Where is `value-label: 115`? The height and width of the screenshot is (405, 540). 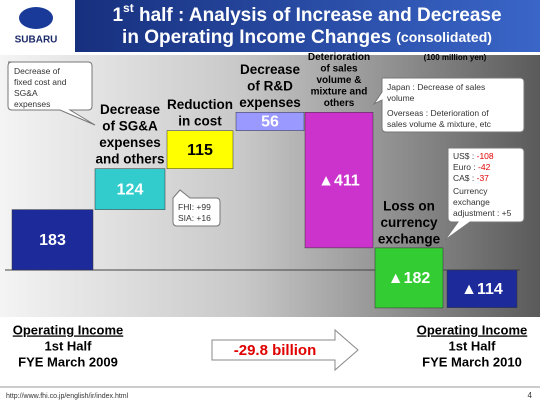 value-label: 115 is located at coordinates (200, 150).